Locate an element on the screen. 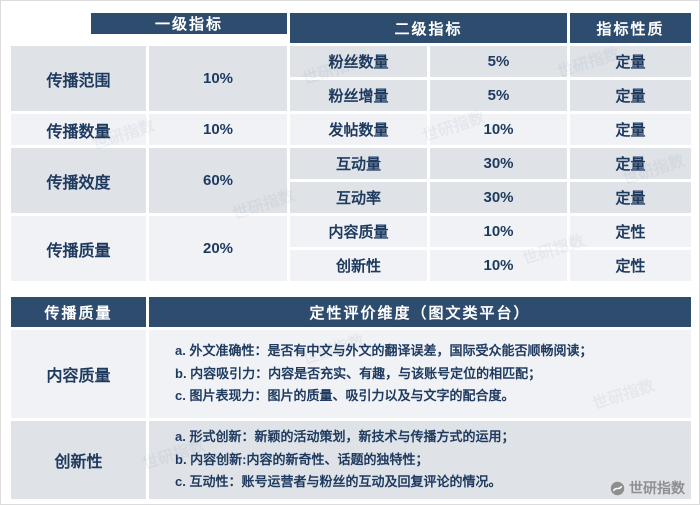 The width and height of the screenshot is (700, 505). level1-name: 传播质量 is located at coordinates (78, 248).